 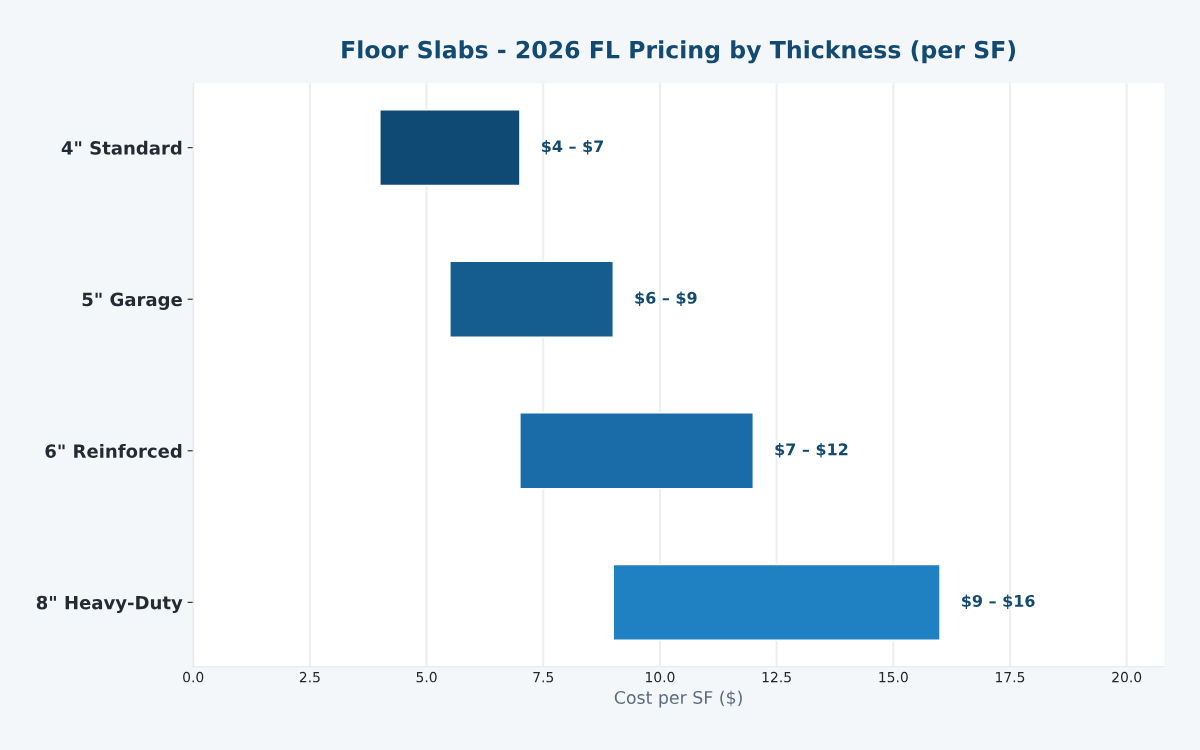 I want to click on x-tick-label: 5.0, so click(x=426, y=677).